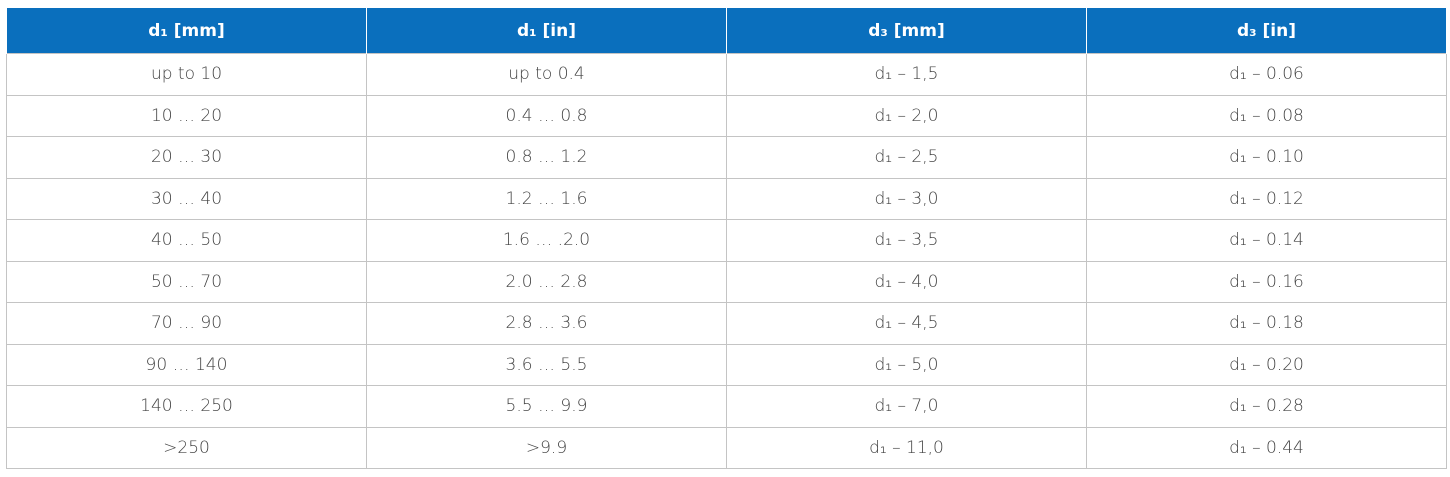 The width and height of the screenshot is (1450, 477). I want to click on header-cell: d₁ [mm], so click(186, 31).